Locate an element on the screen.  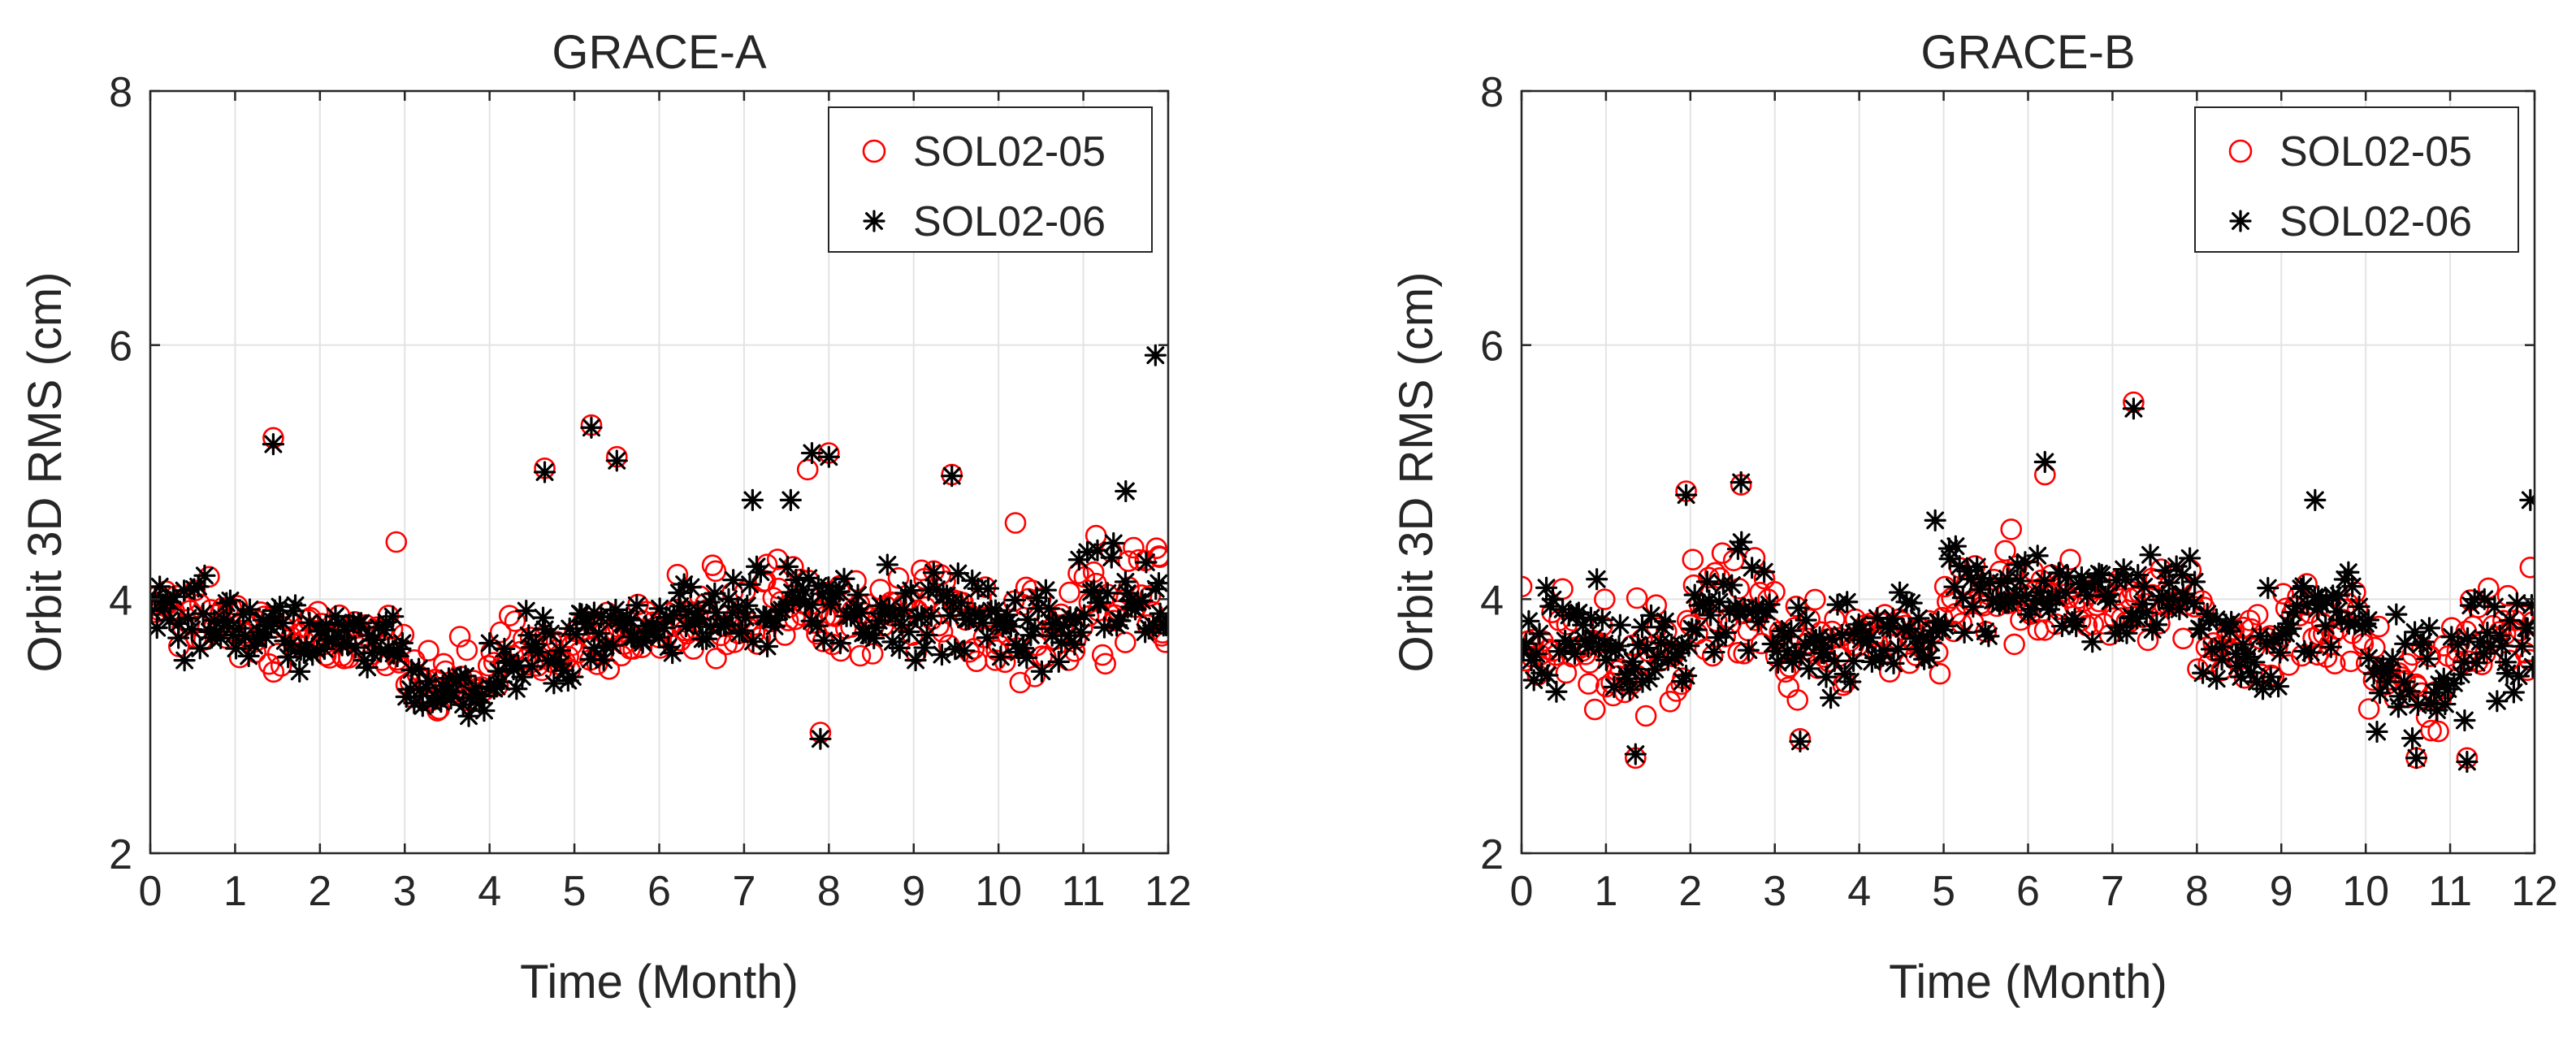
legend-circle-marker is located at coordinates (2240, 151).